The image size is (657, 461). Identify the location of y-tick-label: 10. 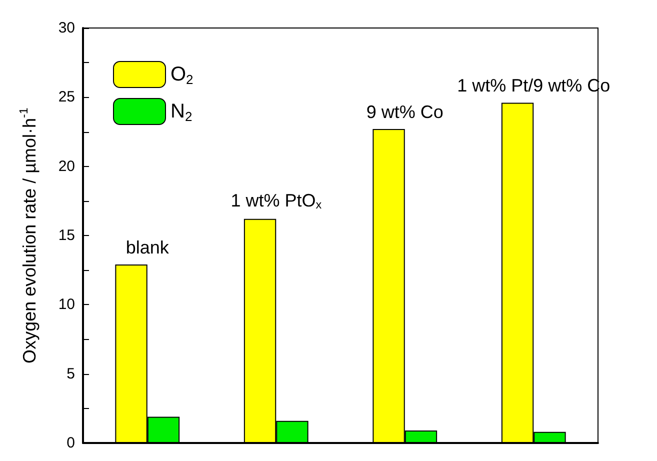
(66, 305).